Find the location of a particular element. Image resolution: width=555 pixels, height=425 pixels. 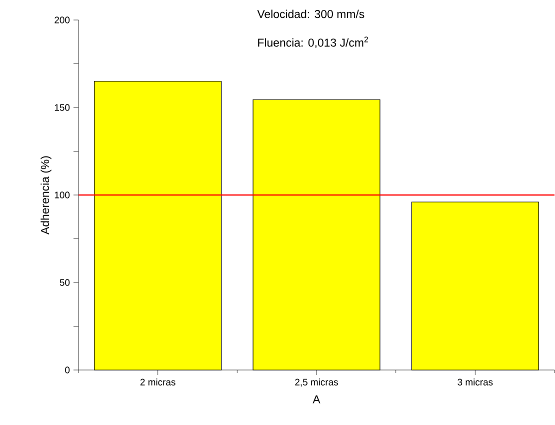

x-tick-label: 2,5 micras is located at coordinates (316, 382).